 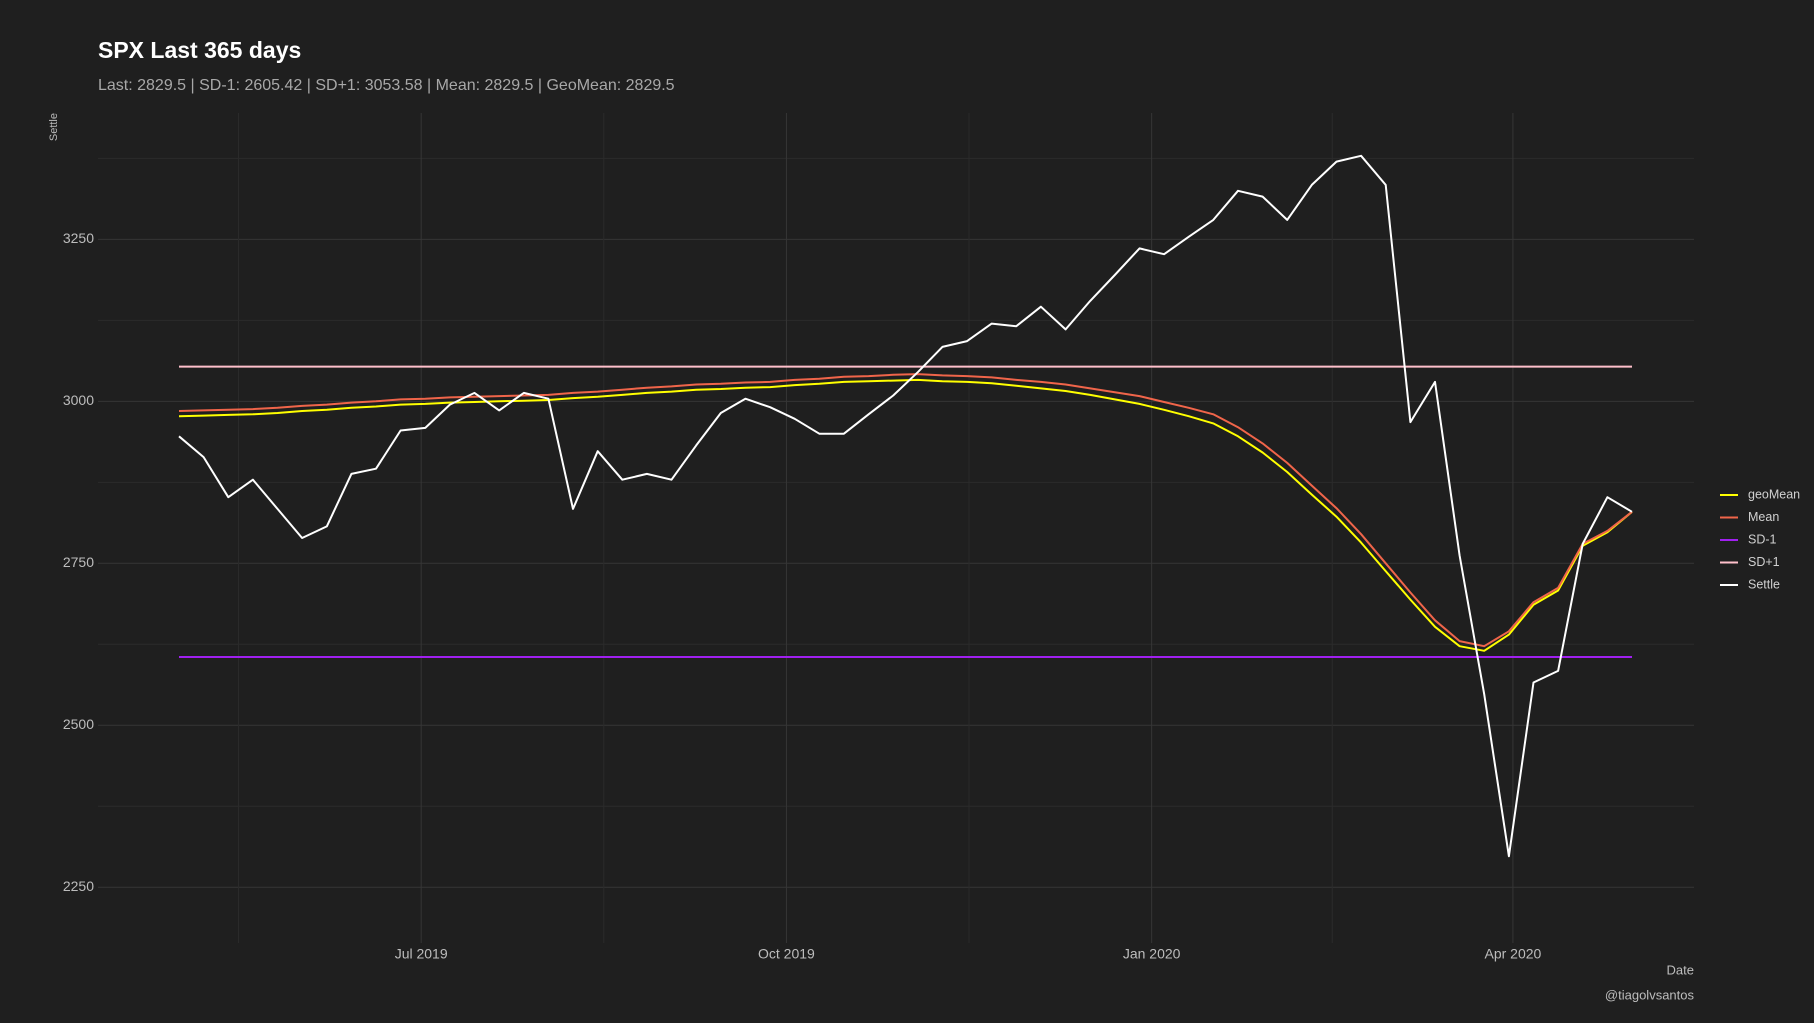 What do you see at coordinates (786, 954) in the screenshot?
I see `x-tick-label: Oct 2019` at bounding box center [786, 954].